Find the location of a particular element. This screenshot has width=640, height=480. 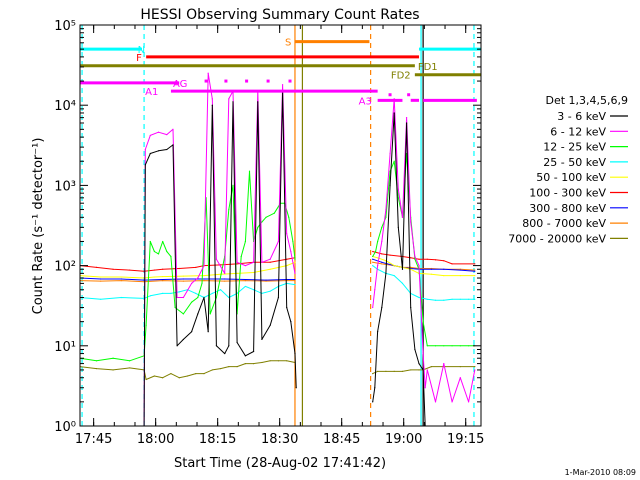

chart-title: HESSI Observing Summary Count Rates is located at coordinates (279, 15).